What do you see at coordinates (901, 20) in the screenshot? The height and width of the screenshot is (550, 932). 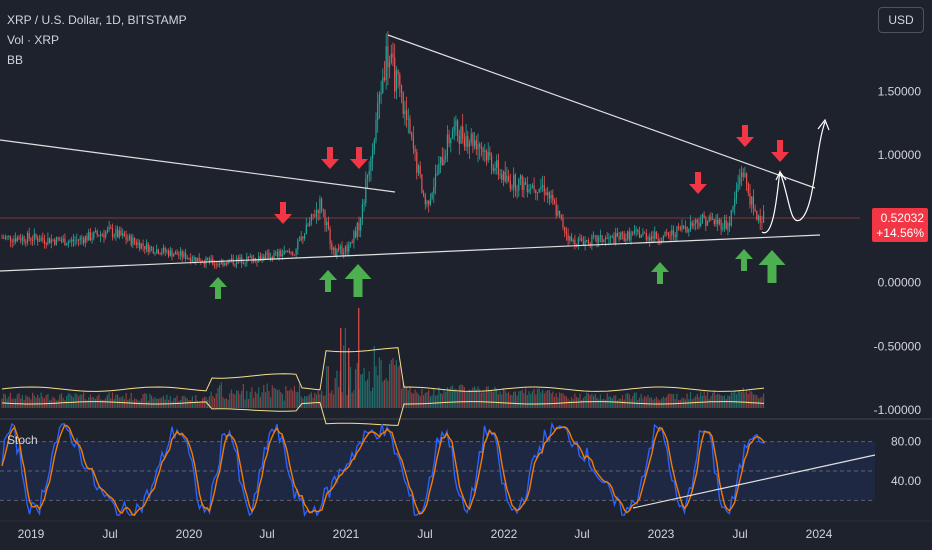 I see `currency-button: USD` at bounding box center [901, 20].